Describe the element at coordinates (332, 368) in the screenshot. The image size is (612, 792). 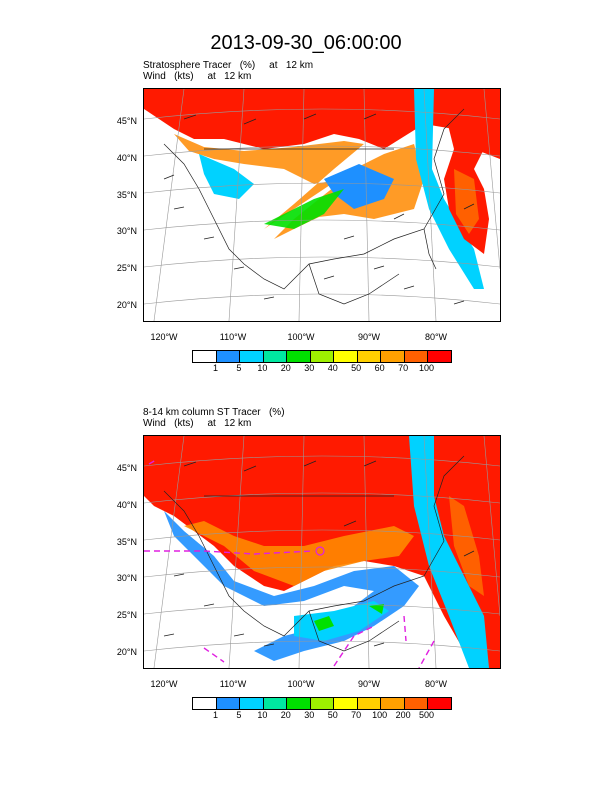
I see `colorbar-label: 40` at that location.